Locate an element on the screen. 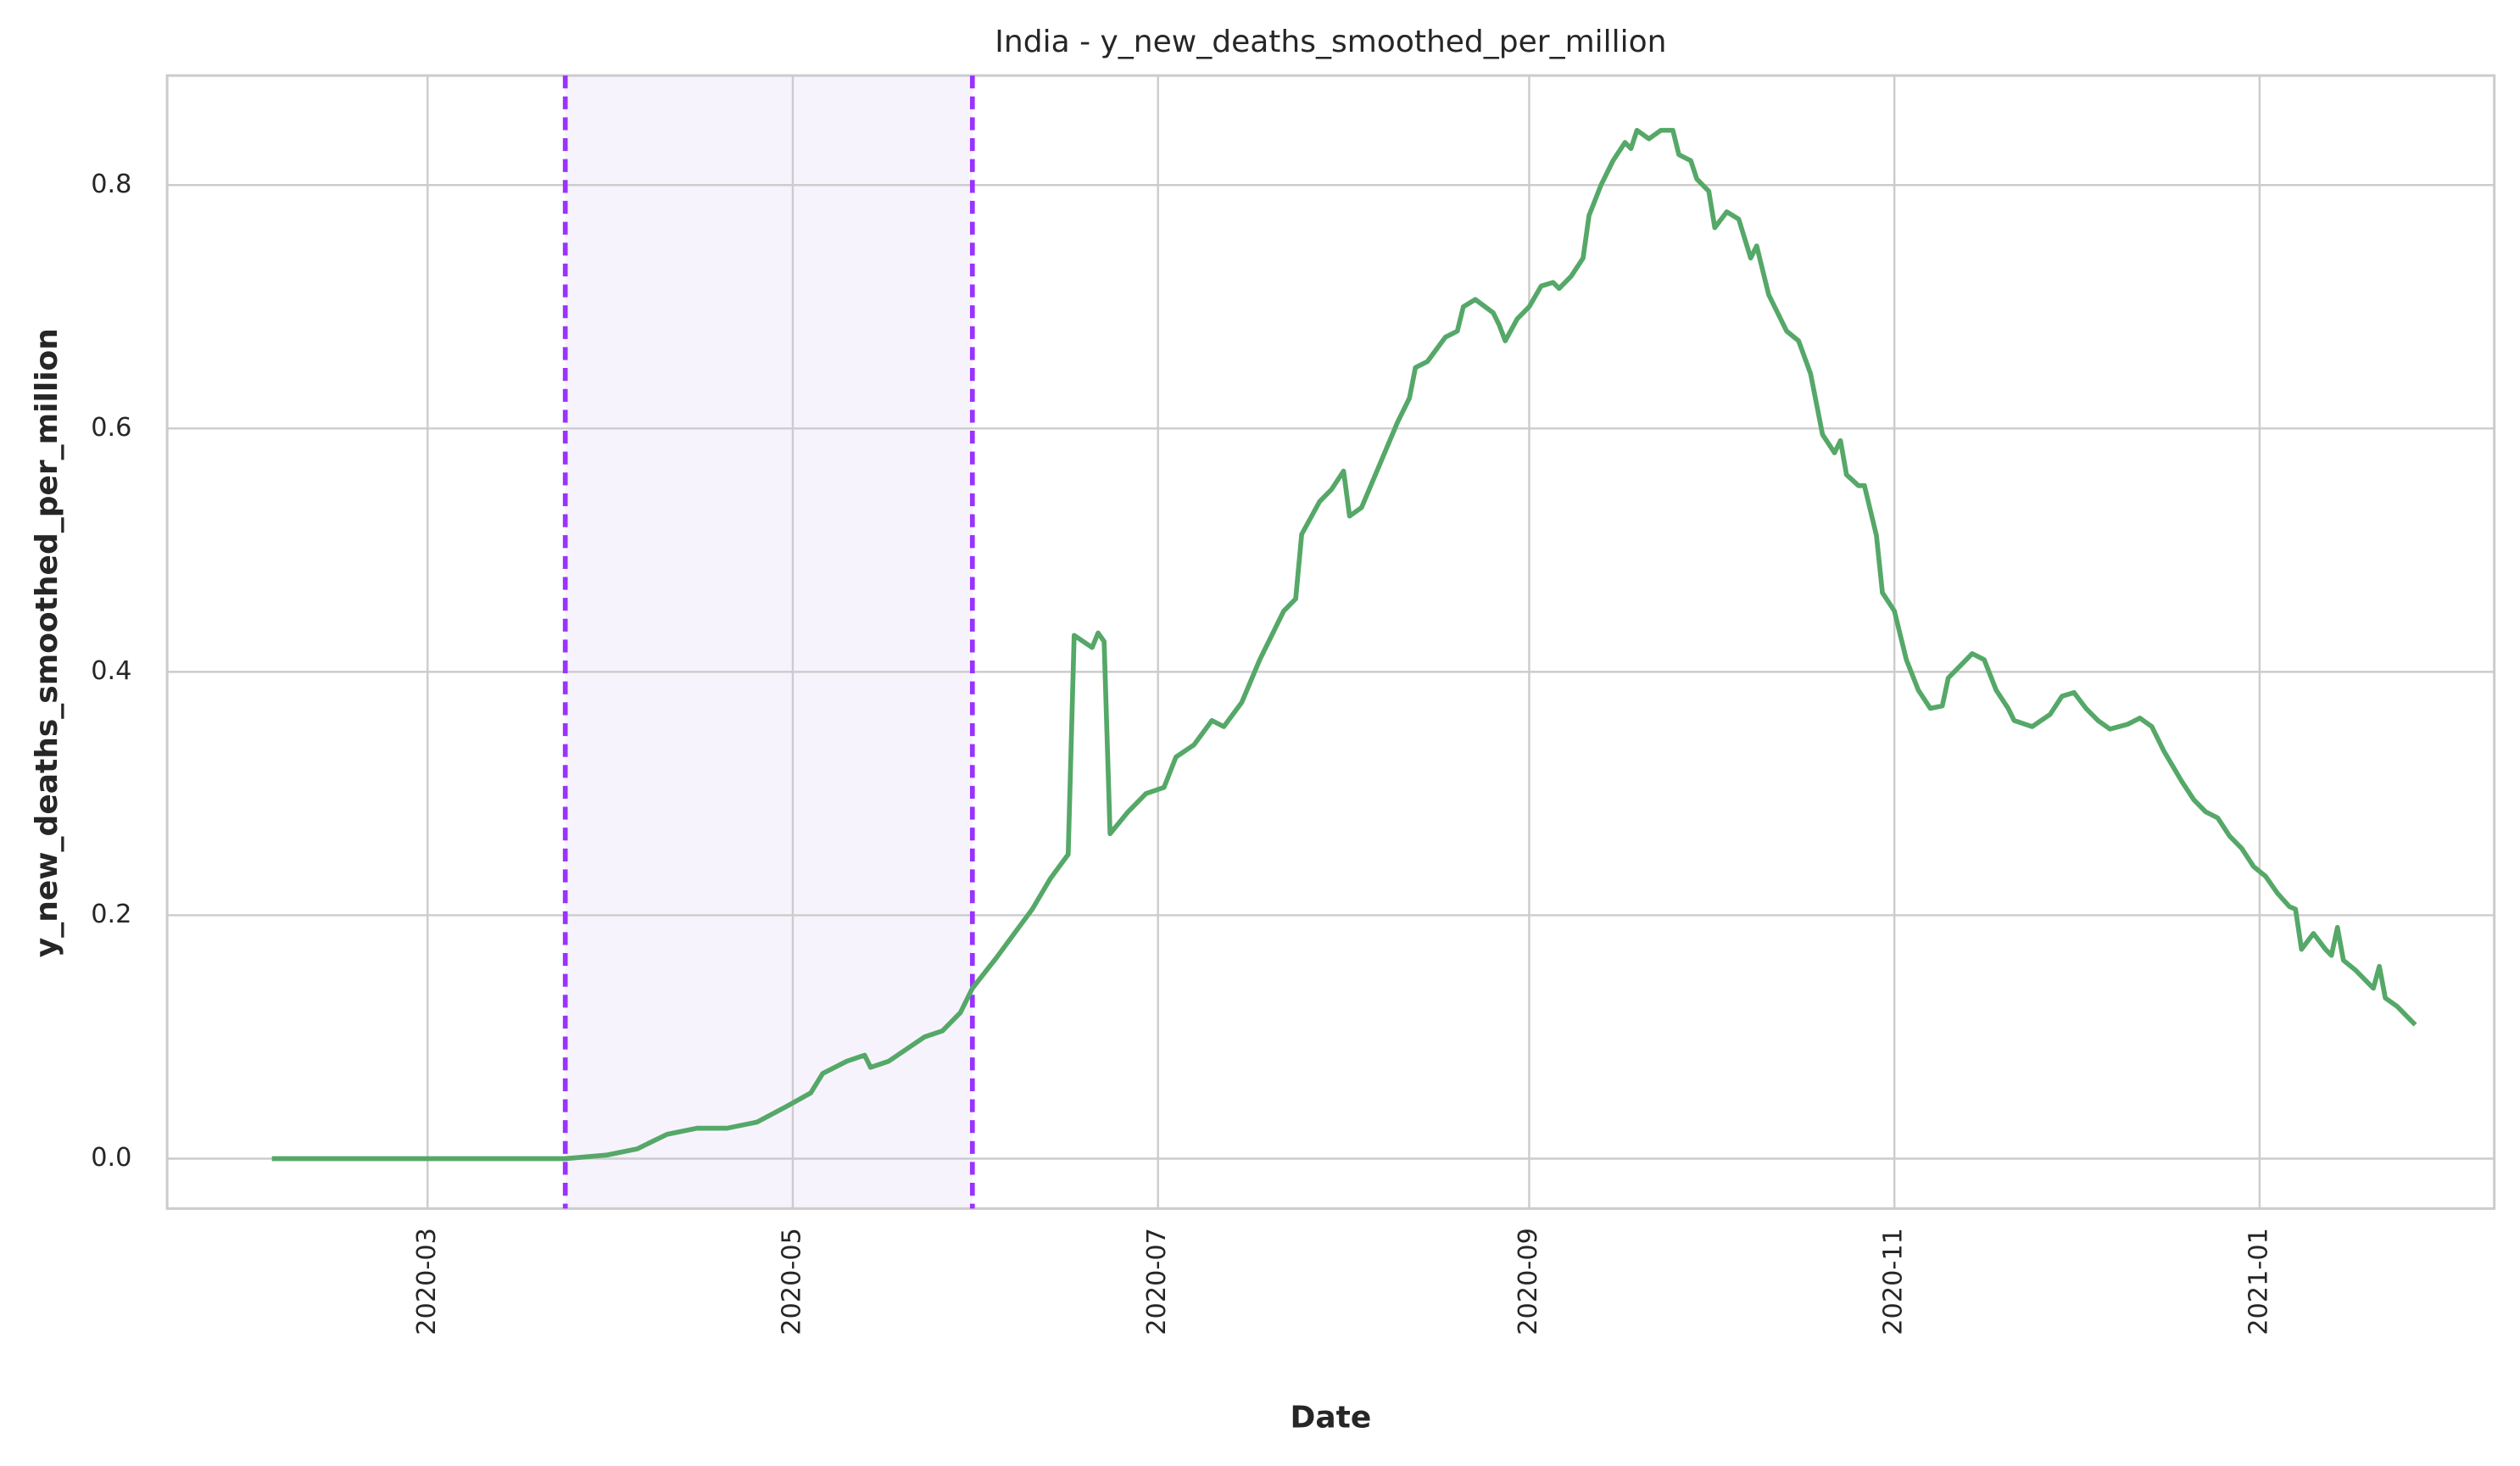 The width and height of the screenshot is (2520, 1466). y-tick-label: 0.2 is located at coordinates (111, 914).